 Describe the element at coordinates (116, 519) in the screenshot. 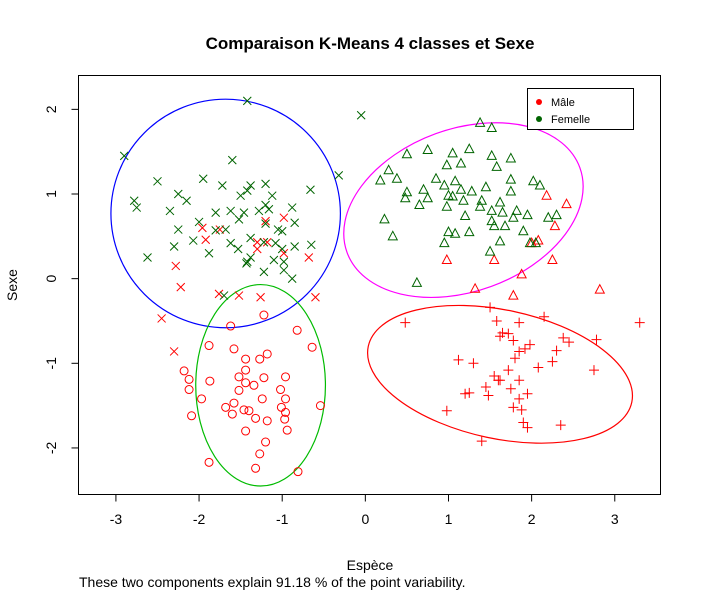

I see `x-tick-label: -3` at that location.